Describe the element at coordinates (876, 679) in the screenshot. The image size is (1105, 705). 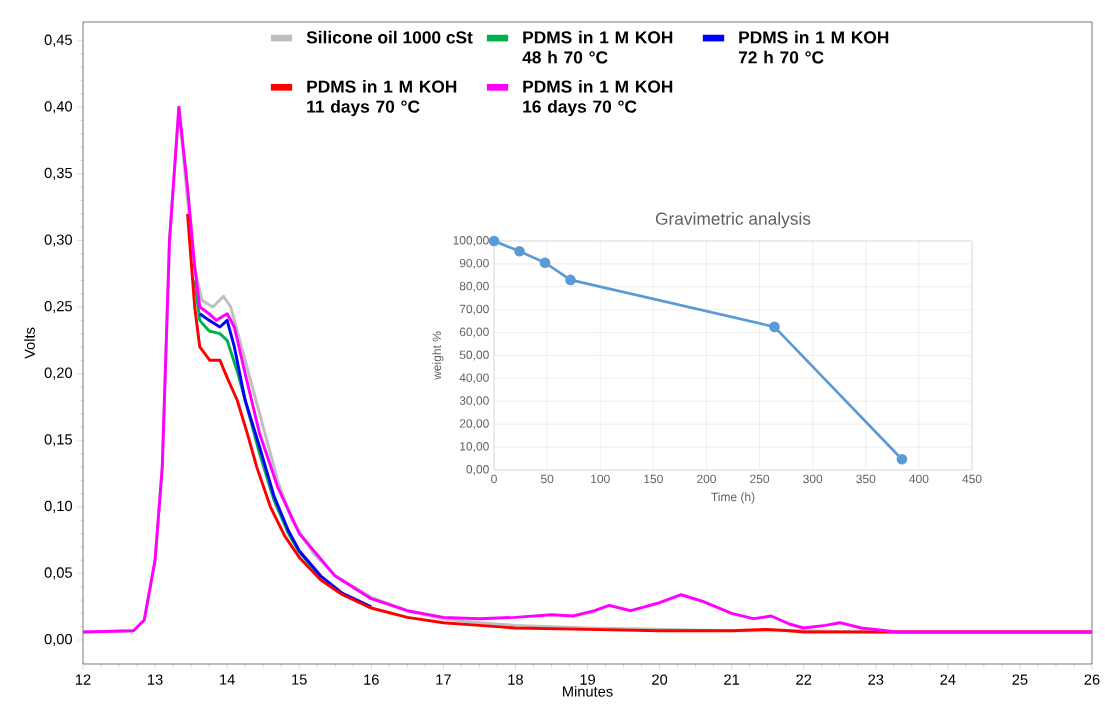
I see `x-tick-label: 23` at that location.